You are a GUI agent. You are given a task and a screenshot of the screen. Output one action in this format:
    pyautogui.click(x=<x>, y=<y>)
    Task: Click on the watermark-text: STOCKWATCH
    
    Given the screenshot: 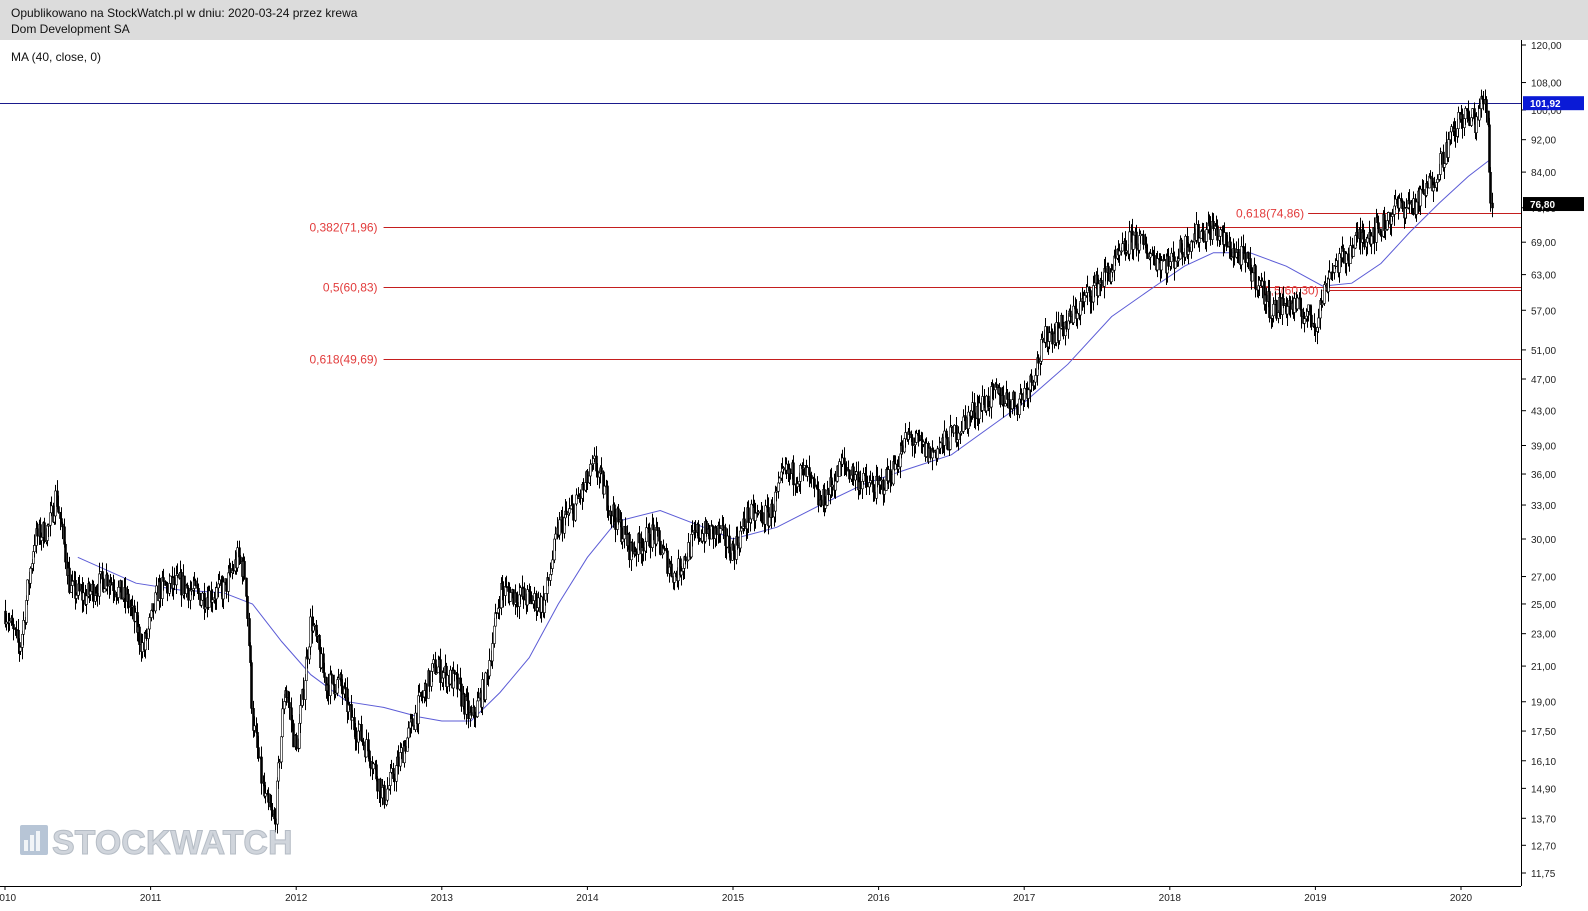 What is the action you would take?
    pyautogui.click(x=172, y=843)
    